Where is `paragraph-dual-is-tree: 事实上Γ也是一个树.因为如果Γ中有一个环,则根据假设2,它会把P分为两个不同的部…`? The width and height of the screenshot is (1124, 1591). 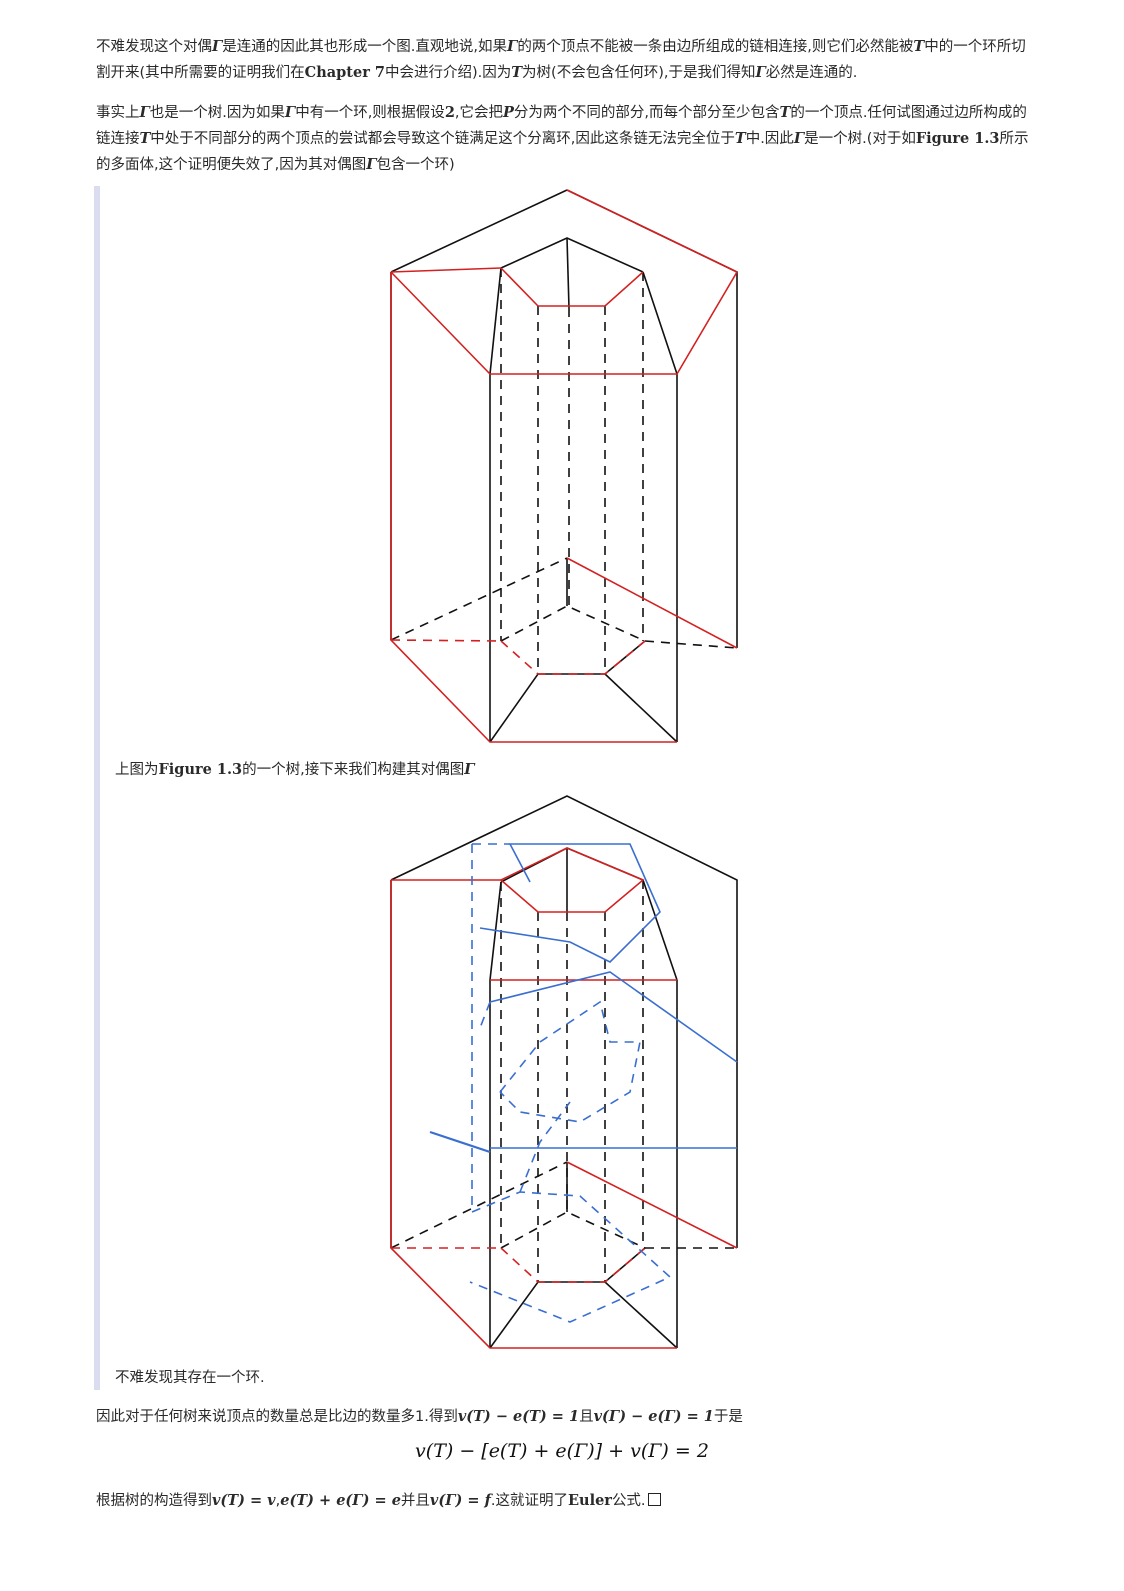 paragraph-dual-is-tree: 事实上Γ也是一个树.因为如果Γ中有一个环,则根据假设2,它会把P分为两个不同的部… is located at coordinates (562, 138).